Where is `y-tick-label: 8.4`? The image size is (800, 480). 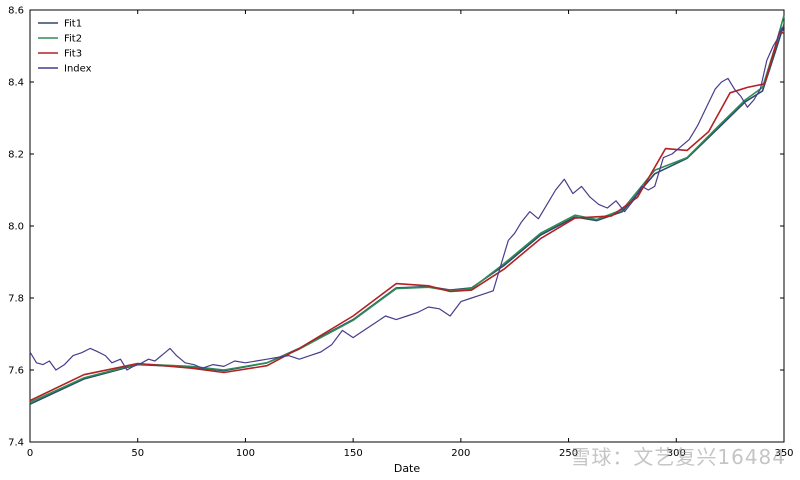
y-tick-label: 8.4 is located at coordinates (16, 83).